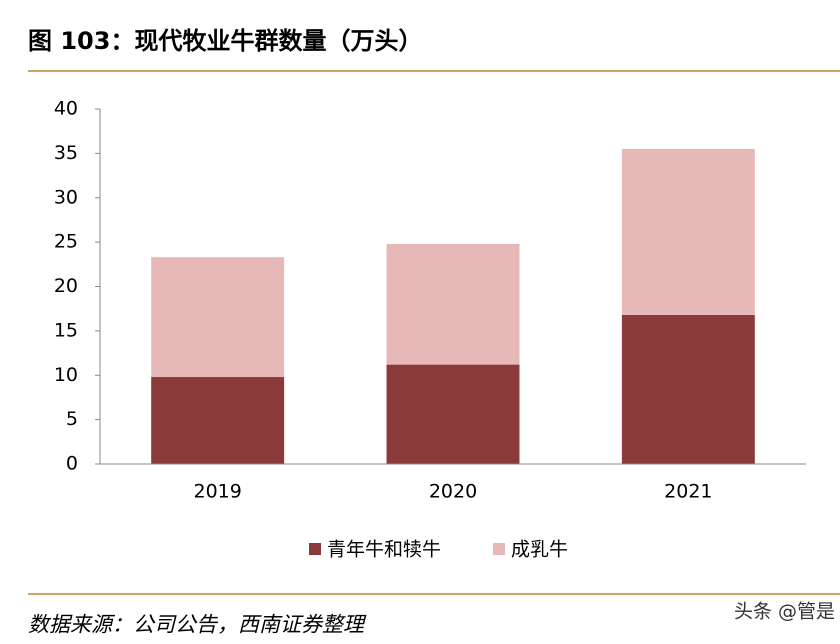 This screenshot has width=840, height=644. Describe the element at coordinates (72, 464) in the screenshot. I see `y-tick-label: 0` at that location.